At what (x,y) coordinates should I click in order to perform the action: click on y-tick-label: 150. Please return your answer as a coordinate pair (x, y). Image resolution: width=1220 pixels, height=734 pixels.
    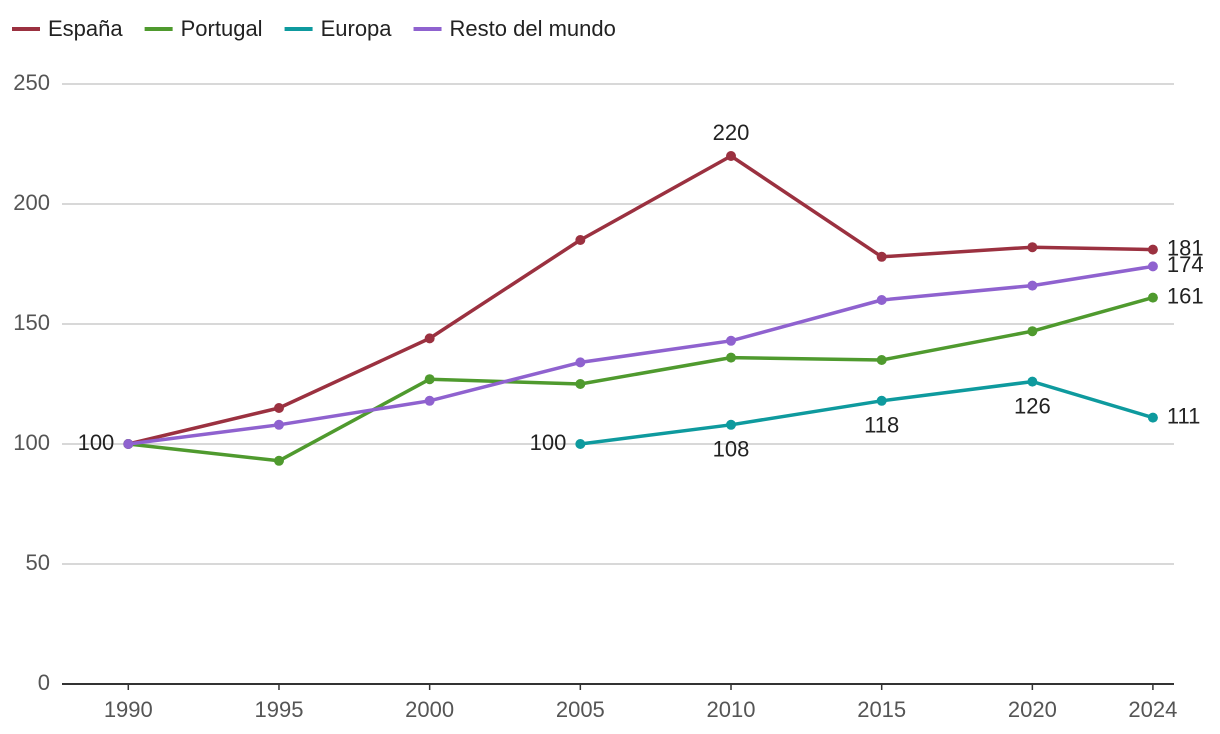
    Looking at the image, I should click on (31, 322).